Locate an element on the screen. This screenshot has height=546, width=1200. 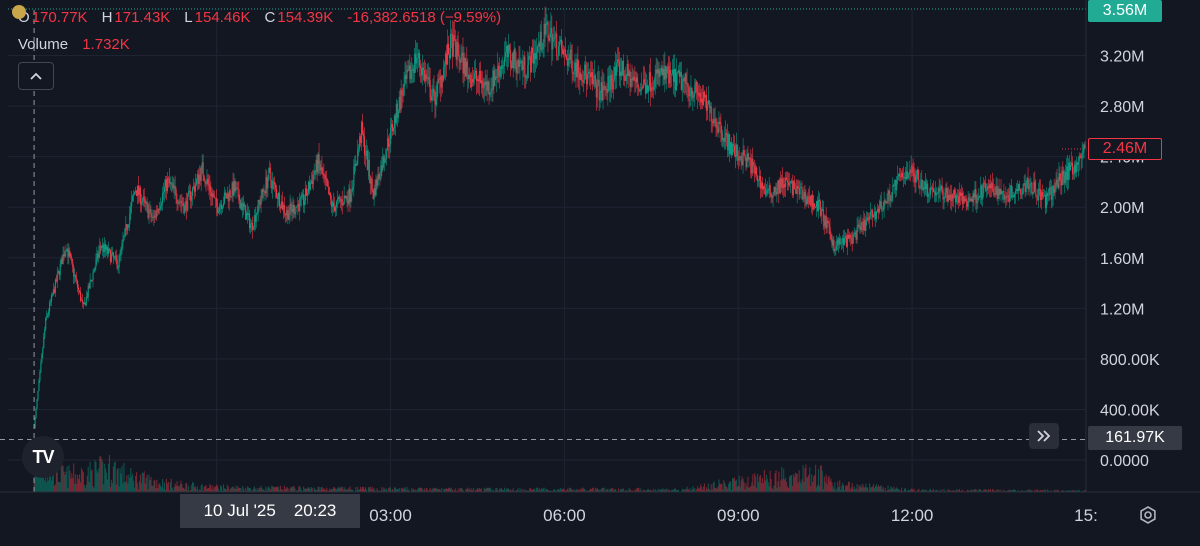
y-tick-label: 800.00K is located at coordinates (1130, 360).